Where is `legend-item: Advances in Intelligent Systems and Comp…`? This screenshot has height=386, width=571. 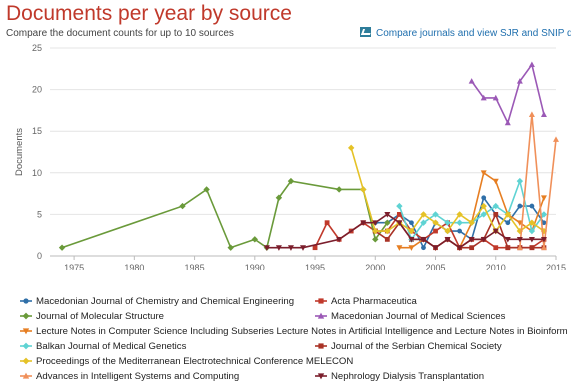
legend-item: Advances in Intelligent Systems and Comp… is located at coordinates (167, 376).